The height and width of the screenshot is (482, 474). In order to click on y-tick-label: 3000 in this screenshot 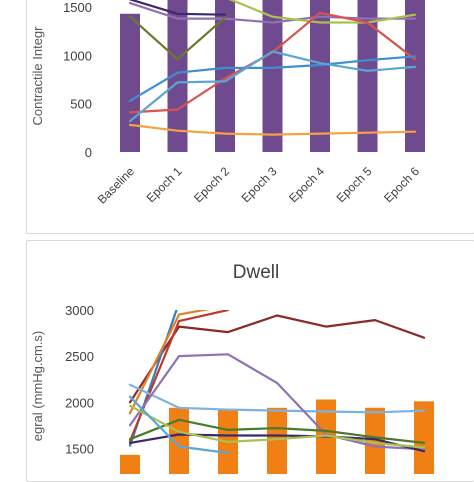, I will do `click(79, 310)`.